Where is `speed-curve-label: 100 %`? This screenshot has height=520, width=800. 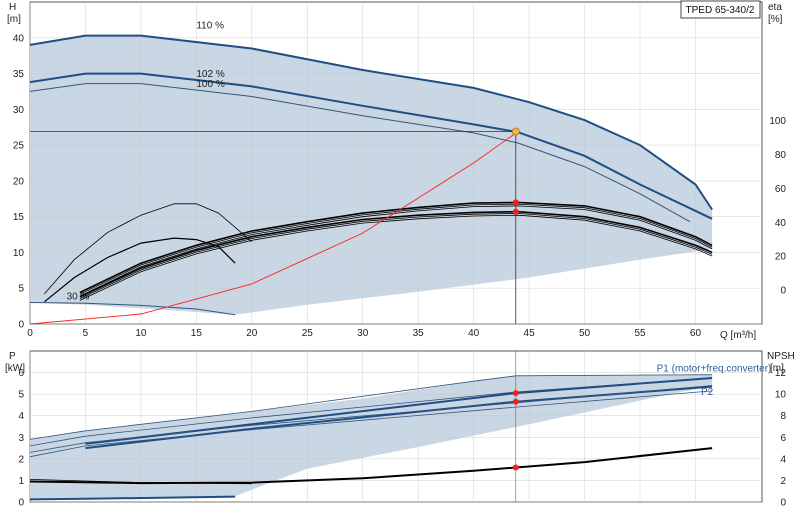 speed-curve-label: 100 % is located at coordinates (210, 84).